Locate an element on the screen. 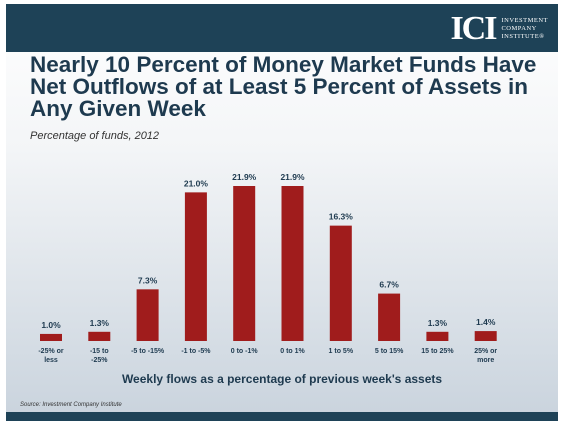  x-tick-label: 15 to 25% is located at coordinates (437, 351).